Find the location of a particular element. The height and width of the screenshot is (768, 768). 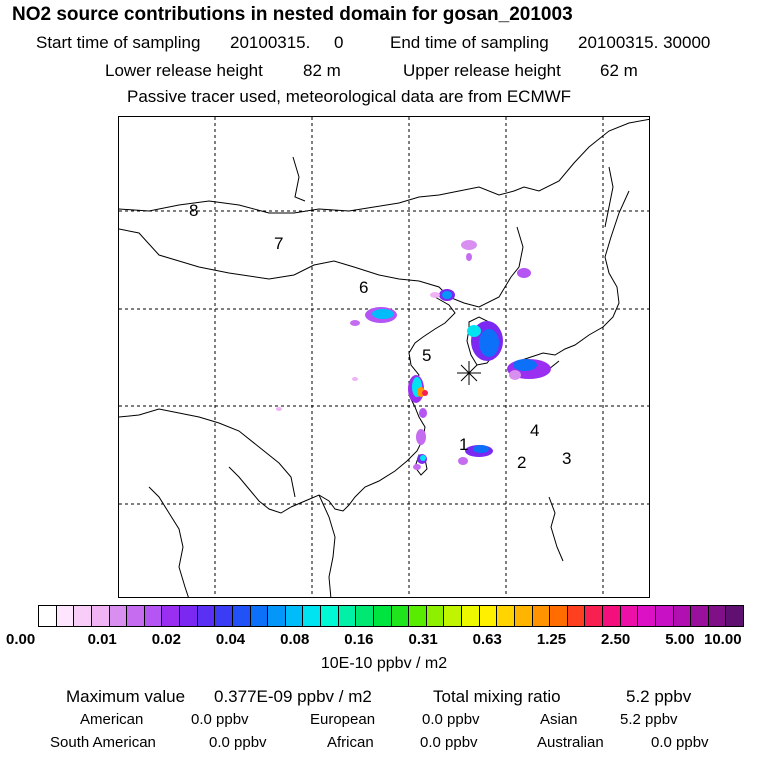

region-label-3: 3 is located at coordinates (567, 458).